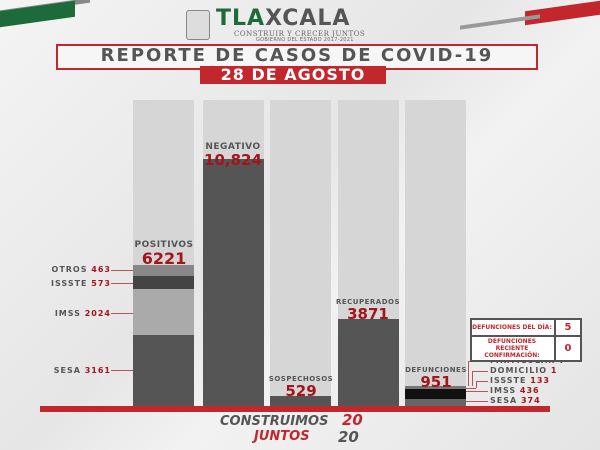 The image size is (600, 450). What do you see at coordinates (233, 160) in the screenshot?
I see `value-negativo: 10,824` at bounding box center [233, 160].